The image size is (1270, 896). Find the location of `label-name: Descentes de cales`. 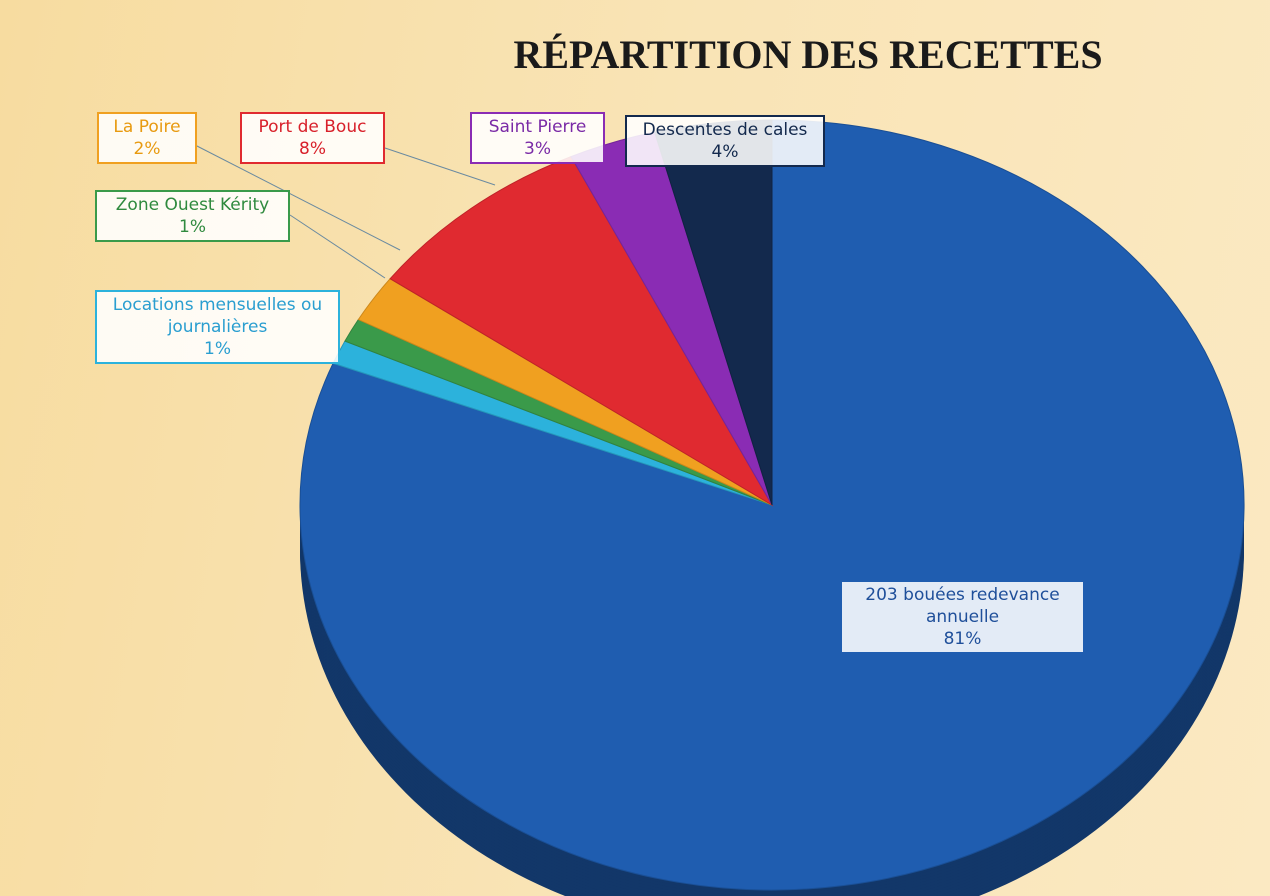

label-name: Descentes de cales is located at coordinates (725, 130).